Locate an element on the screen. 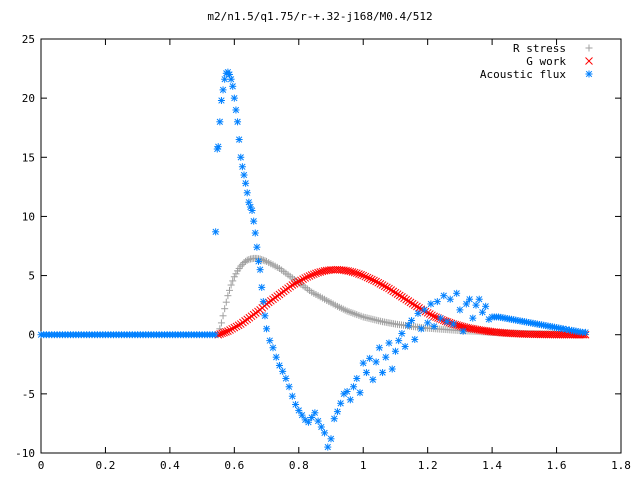 The image size is (640, 480). y-tick-label: 25 is located at coordinates (28, 39).